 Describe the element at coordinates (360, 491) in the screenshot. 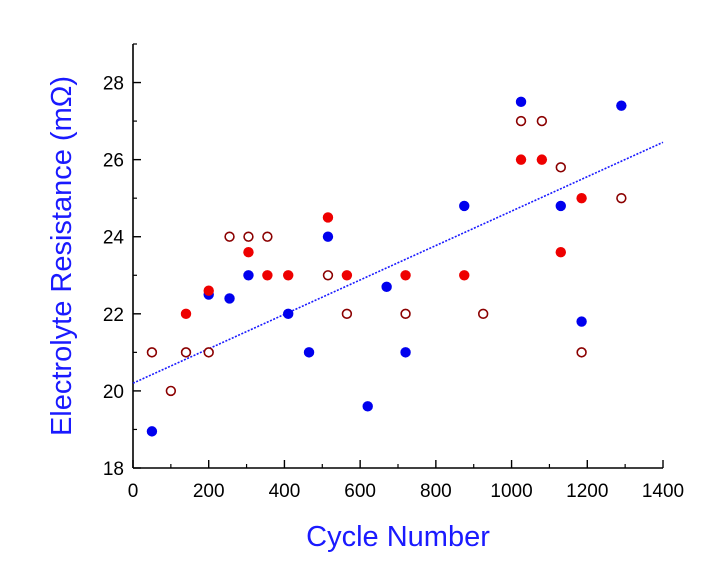

I see `x-tick-label: 600` at that location.